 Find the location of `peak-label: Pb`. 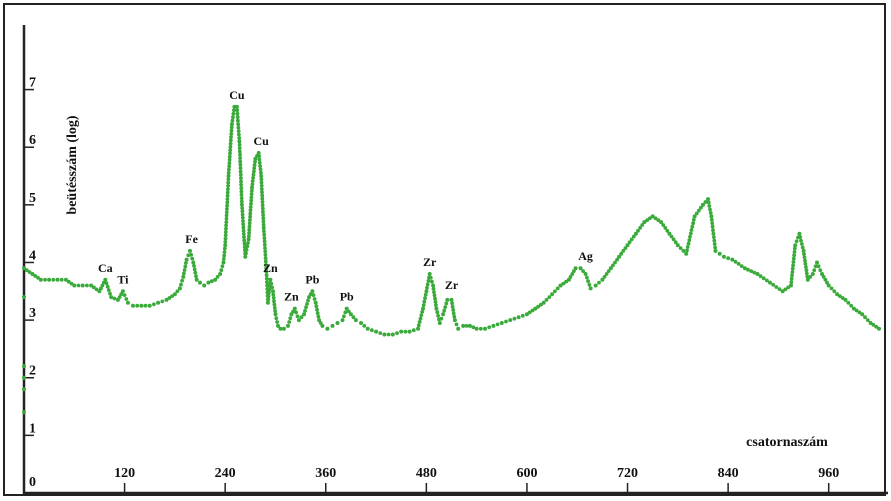

peak-label: Pb is located at coordinates (347, 297).